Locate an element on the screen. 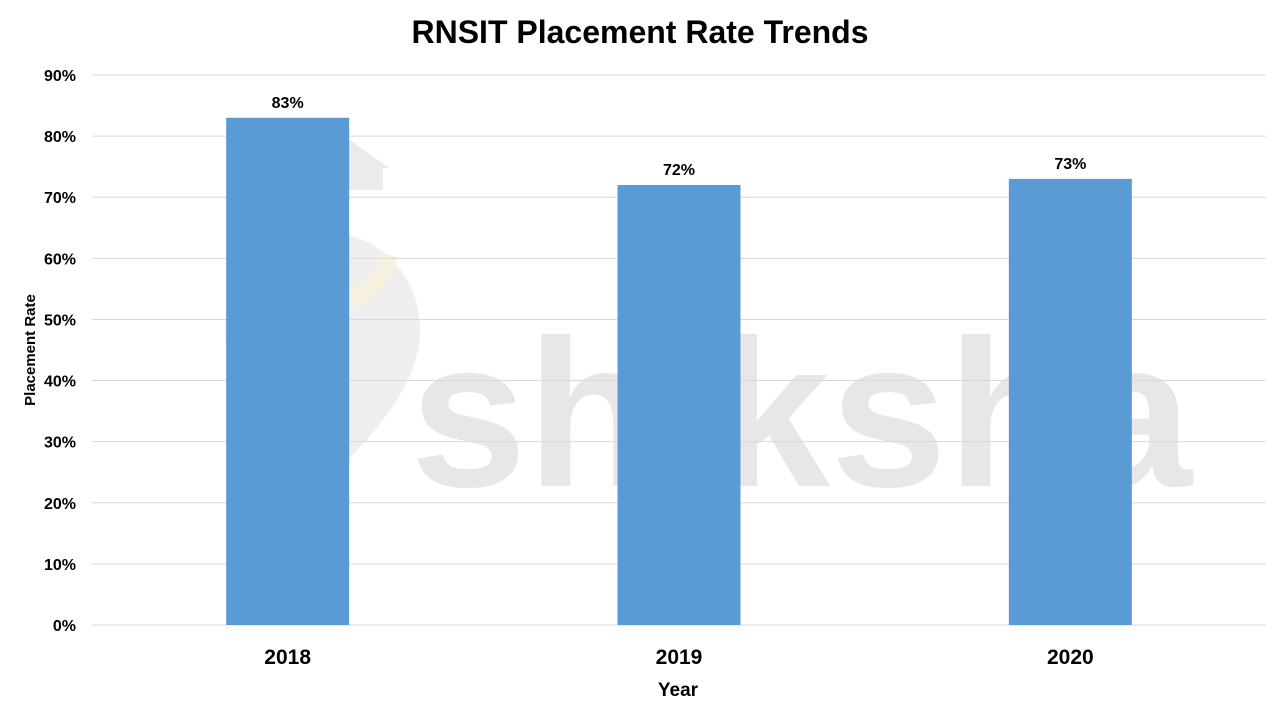  y-tick-label: 0% is located at coordinates (64, 626).